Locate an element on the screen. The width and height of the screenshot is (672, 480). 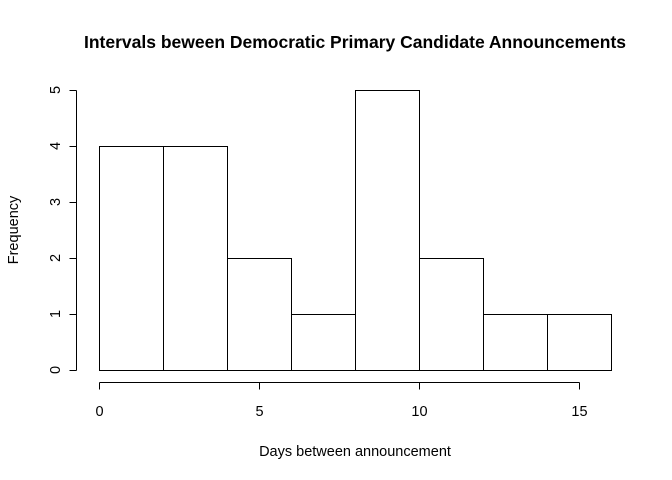
y-tick-label: 2 is located at coordinates (56, 258).